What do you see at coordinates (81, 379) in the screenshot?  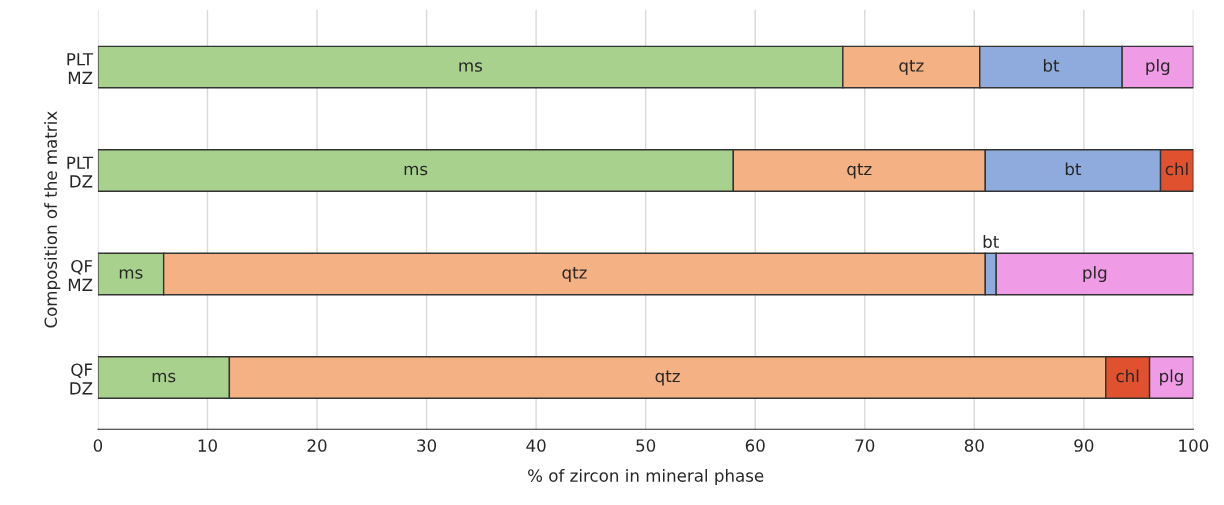 I see `y-tick-label: QF DZ` at bounding box center [81, 379].